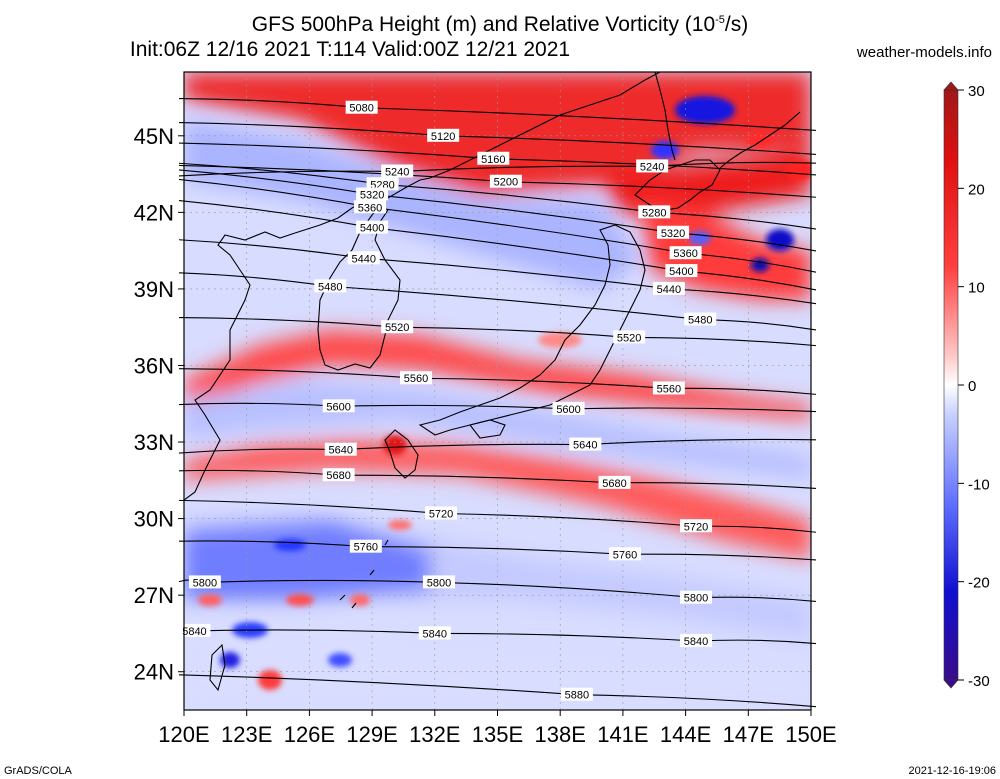 The image size is (1000, 779). What do you see at coordinates (183, 734) in the screenshot?
I see `lon-tick-label: 120E` at bounding box center [183, 734].